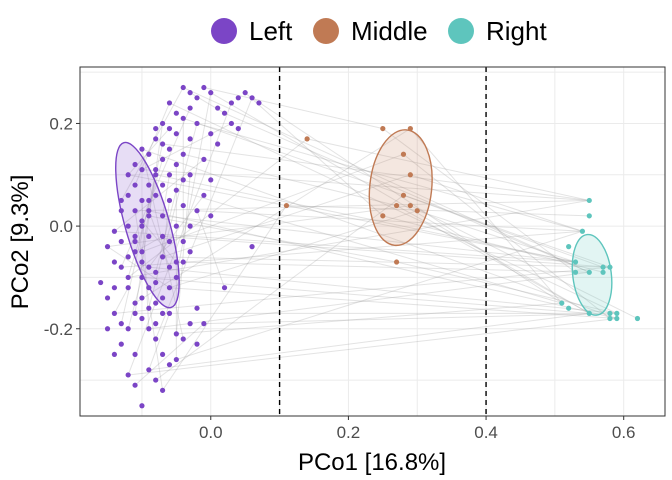  Describe the element at coordinates (516, 31) in the screenshot. I see `legend-label-right: Right` at that location.